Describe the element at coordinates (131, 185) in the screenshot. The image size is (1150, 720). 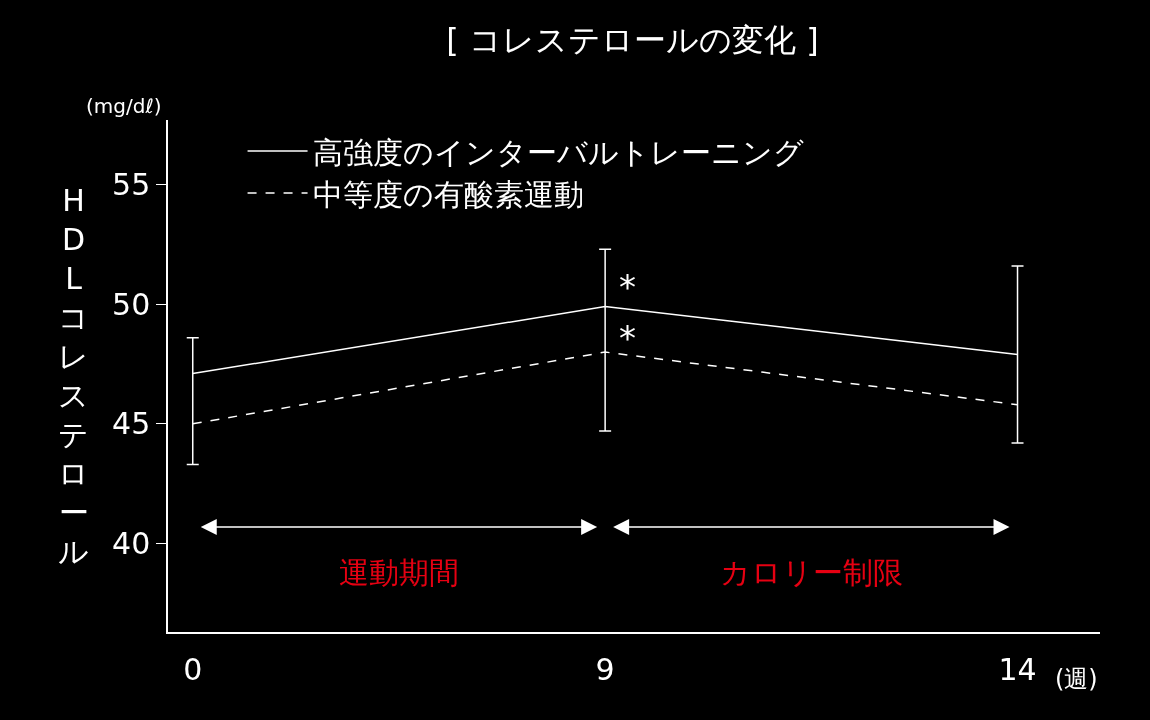
I see `y-tick-label: 55` at that location.